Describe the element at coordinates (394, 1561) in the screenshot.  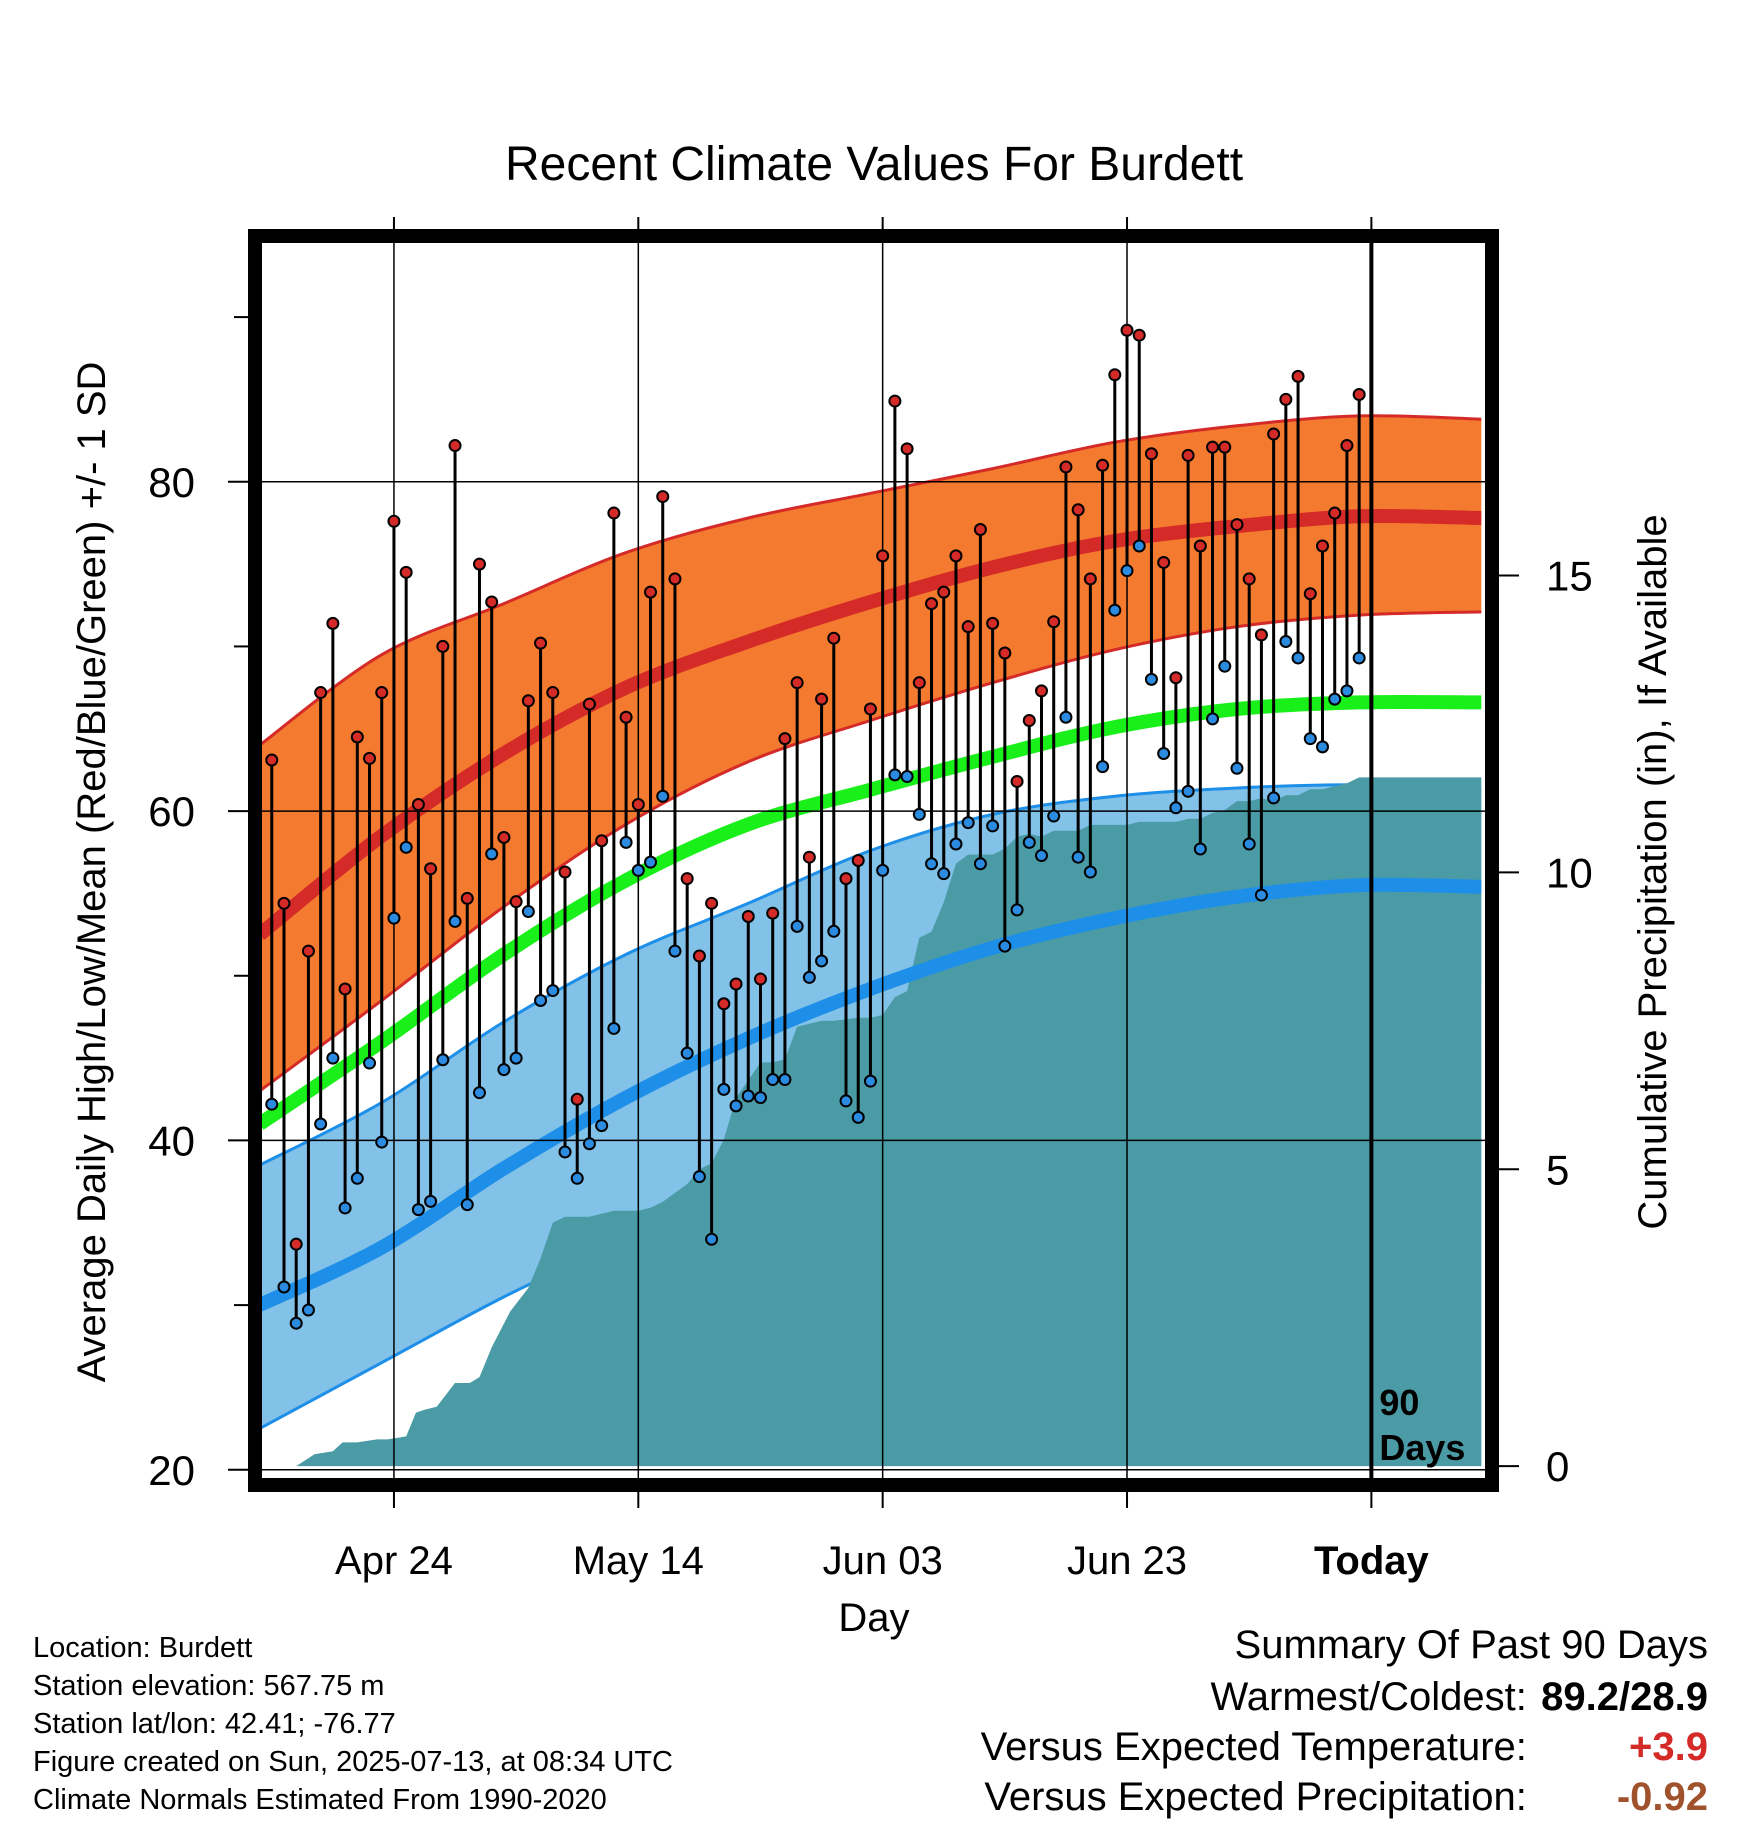
I see `x-tick-label: Apr 24` at that location.